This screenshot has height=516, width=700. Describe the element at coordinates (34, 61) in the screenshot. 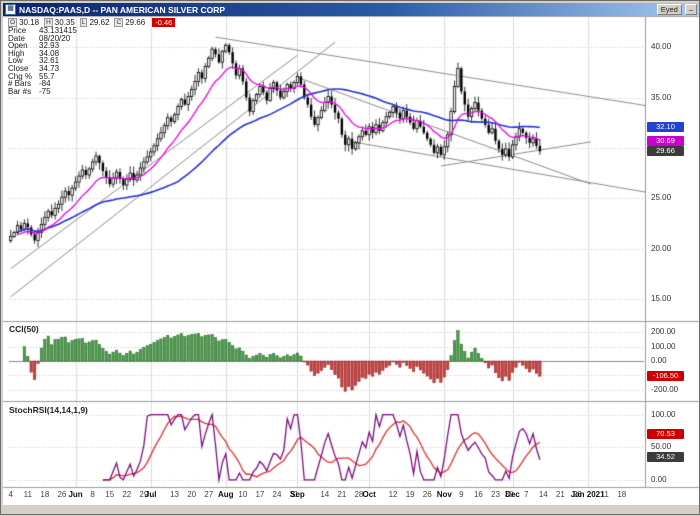

I see `info-row: Low 32.61` at that location.